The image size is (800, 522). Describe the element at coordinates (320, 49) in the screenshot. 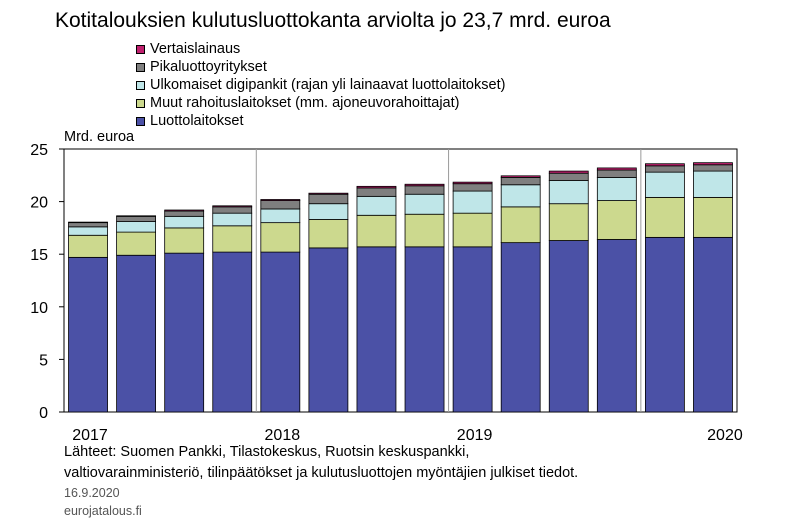

I see `legend-item: Vertaislainaus` at that location.